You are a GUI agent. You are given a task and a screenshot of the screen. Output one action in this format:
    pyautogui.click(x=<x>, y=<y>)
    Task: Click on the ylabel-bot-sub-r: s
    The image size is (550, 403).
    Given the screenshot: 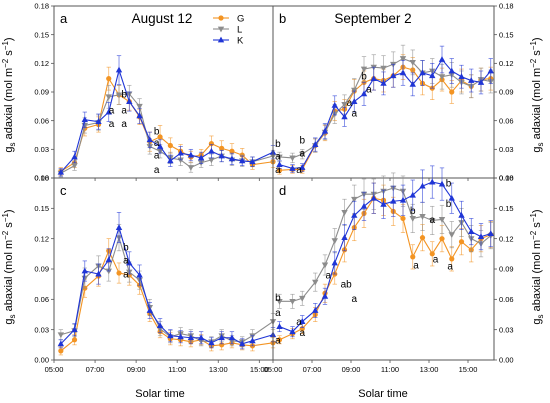 What is the action you would take?
    pyautogui.click(x=540, y=316)
    